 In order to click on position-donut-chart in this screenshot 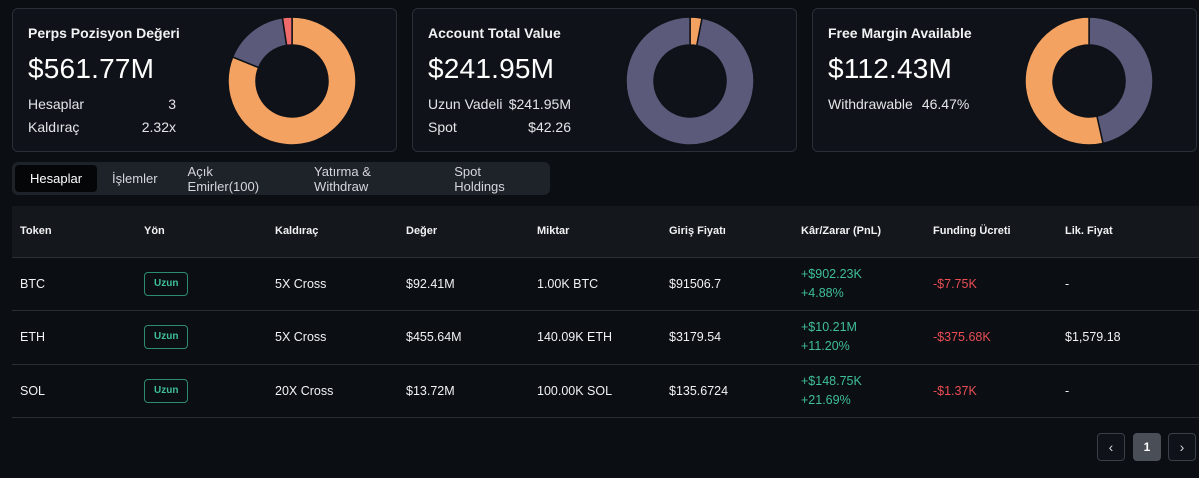, I will do `click(292, 81)`.